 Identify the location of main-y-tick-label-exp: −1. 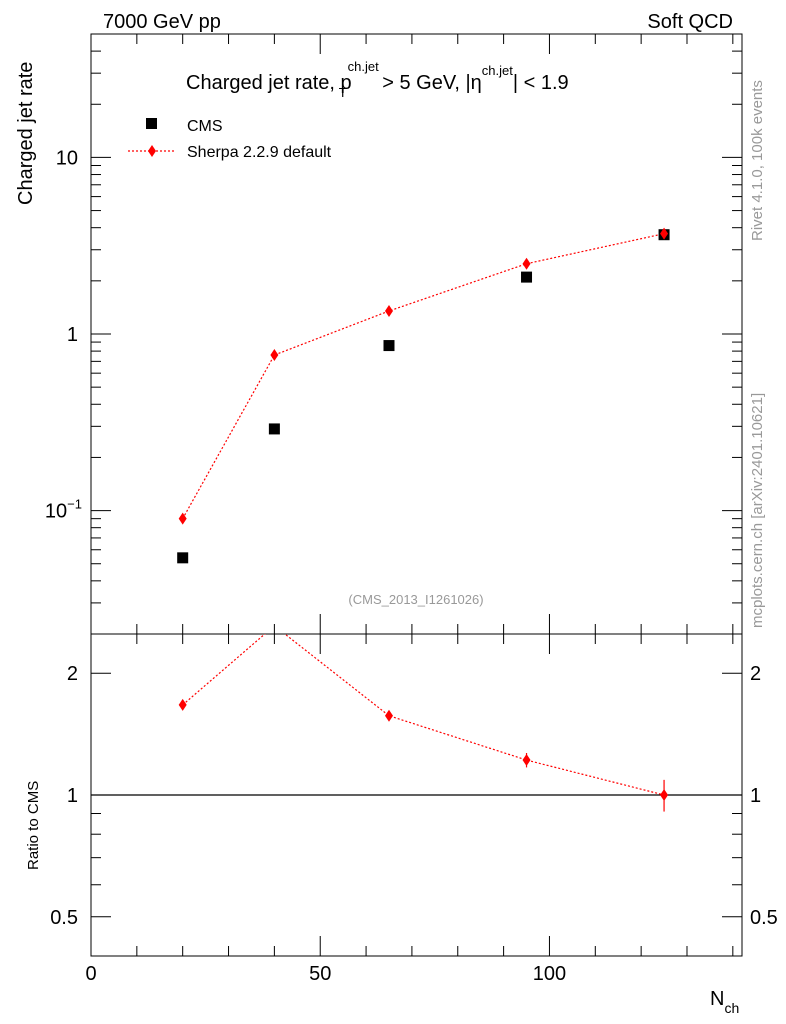
(74, 504).